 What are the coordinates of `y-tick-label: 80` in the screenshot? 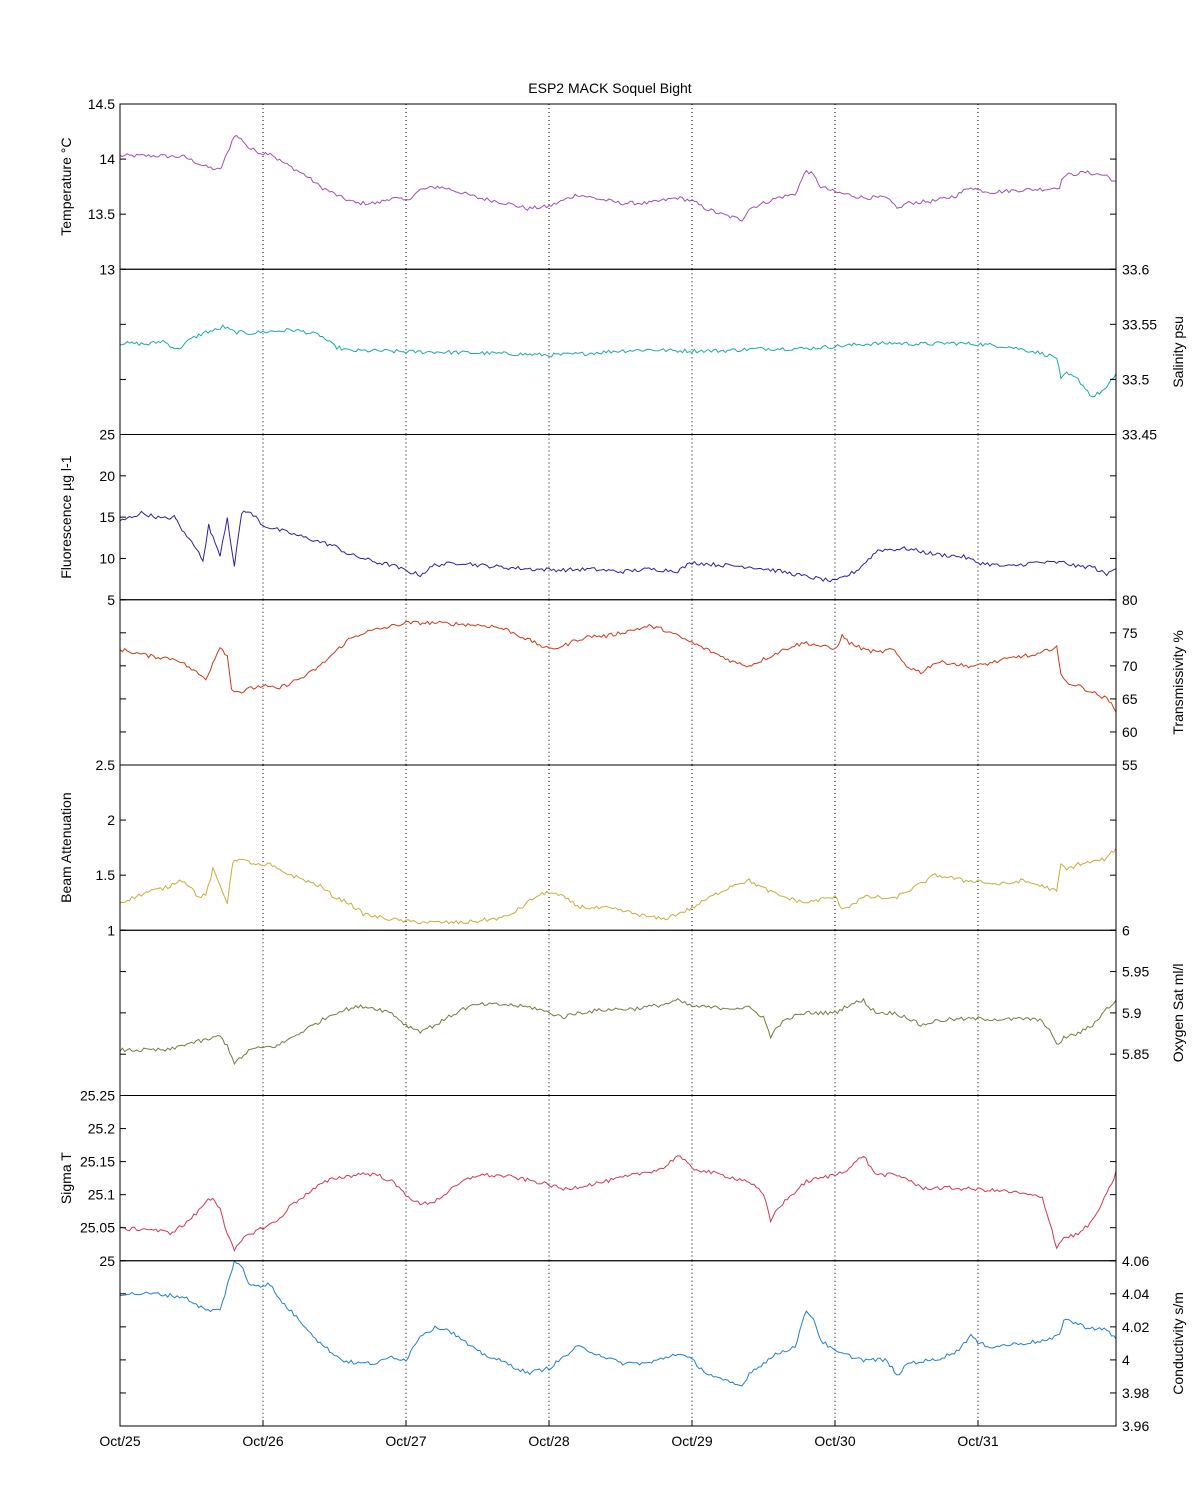 It's located at (1130, 600).